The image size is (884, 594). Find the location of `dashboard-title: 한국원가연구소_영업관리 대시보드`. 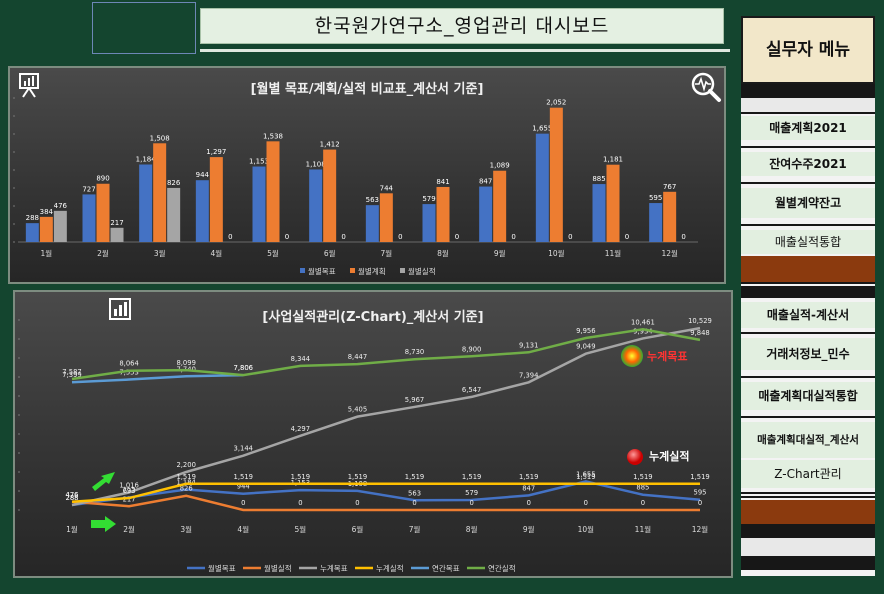

dashboard-title: 한국원가연구소_영업관리 대시보드 is located at coordinates (462, 26).